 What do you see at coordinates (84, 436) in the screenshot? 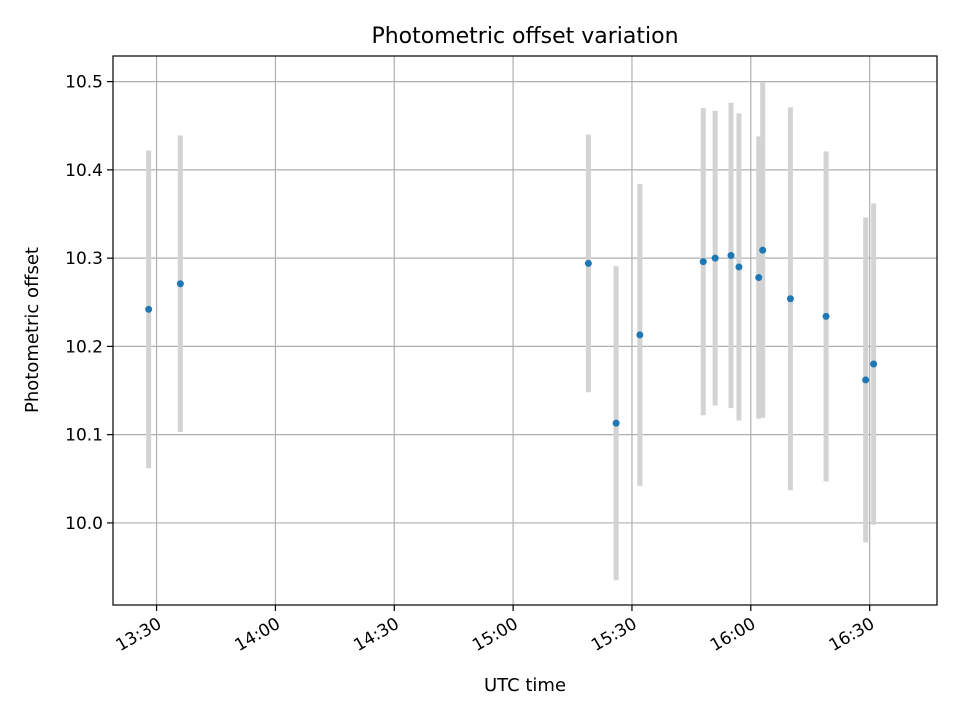
I see `y-tick-label: 10.1` at bounding box center [84, 436].